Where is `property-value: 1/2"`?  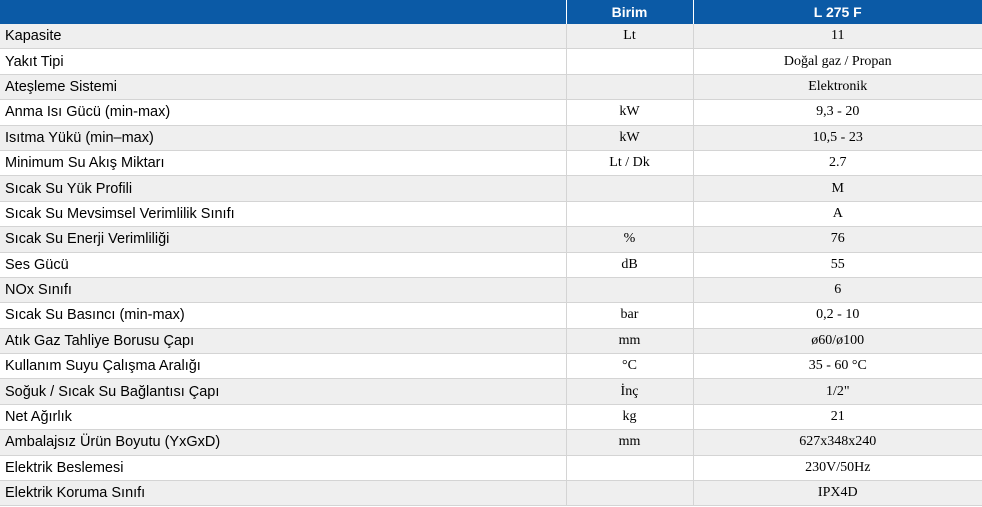 property-value: 1/2" is located at coordinates (837, 391).